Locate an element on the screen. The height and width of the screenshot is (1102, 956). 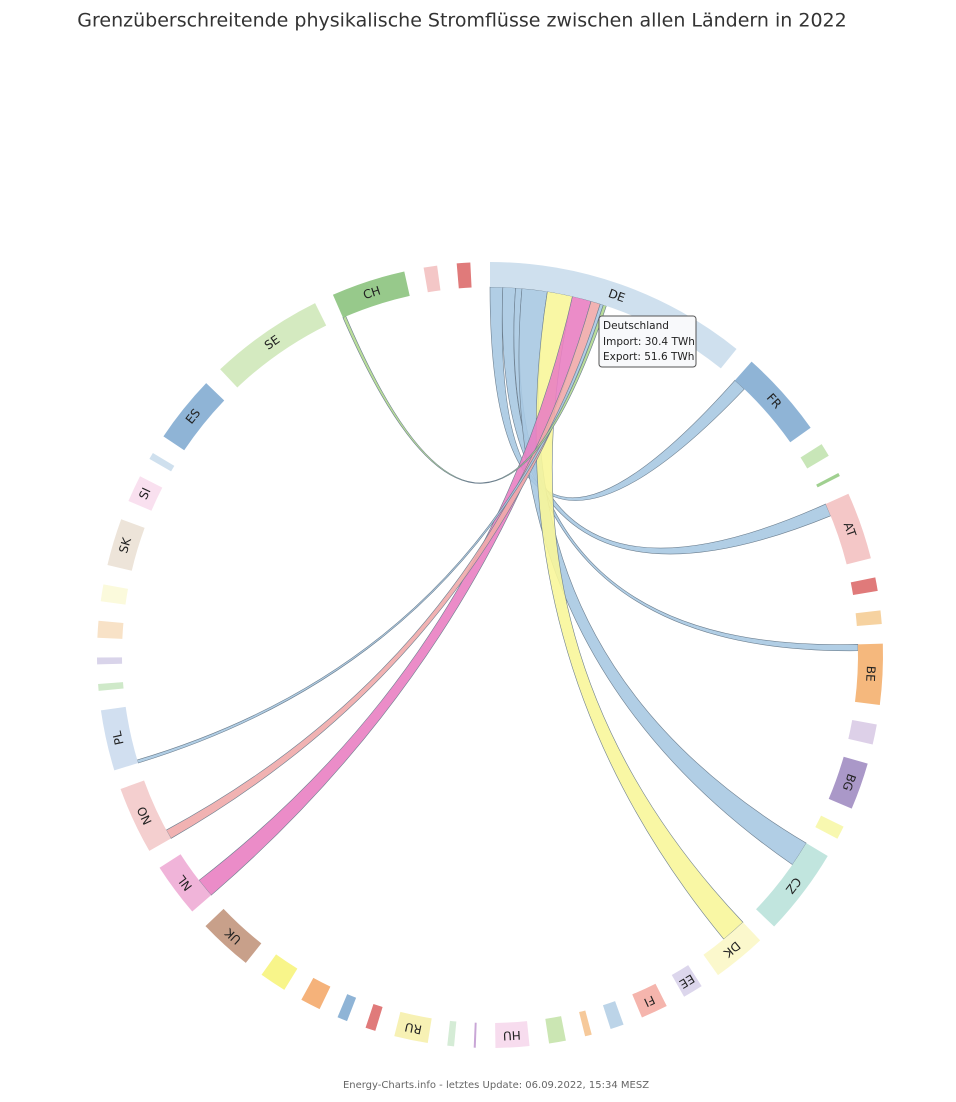
chord is located at coordinates (474, 394).